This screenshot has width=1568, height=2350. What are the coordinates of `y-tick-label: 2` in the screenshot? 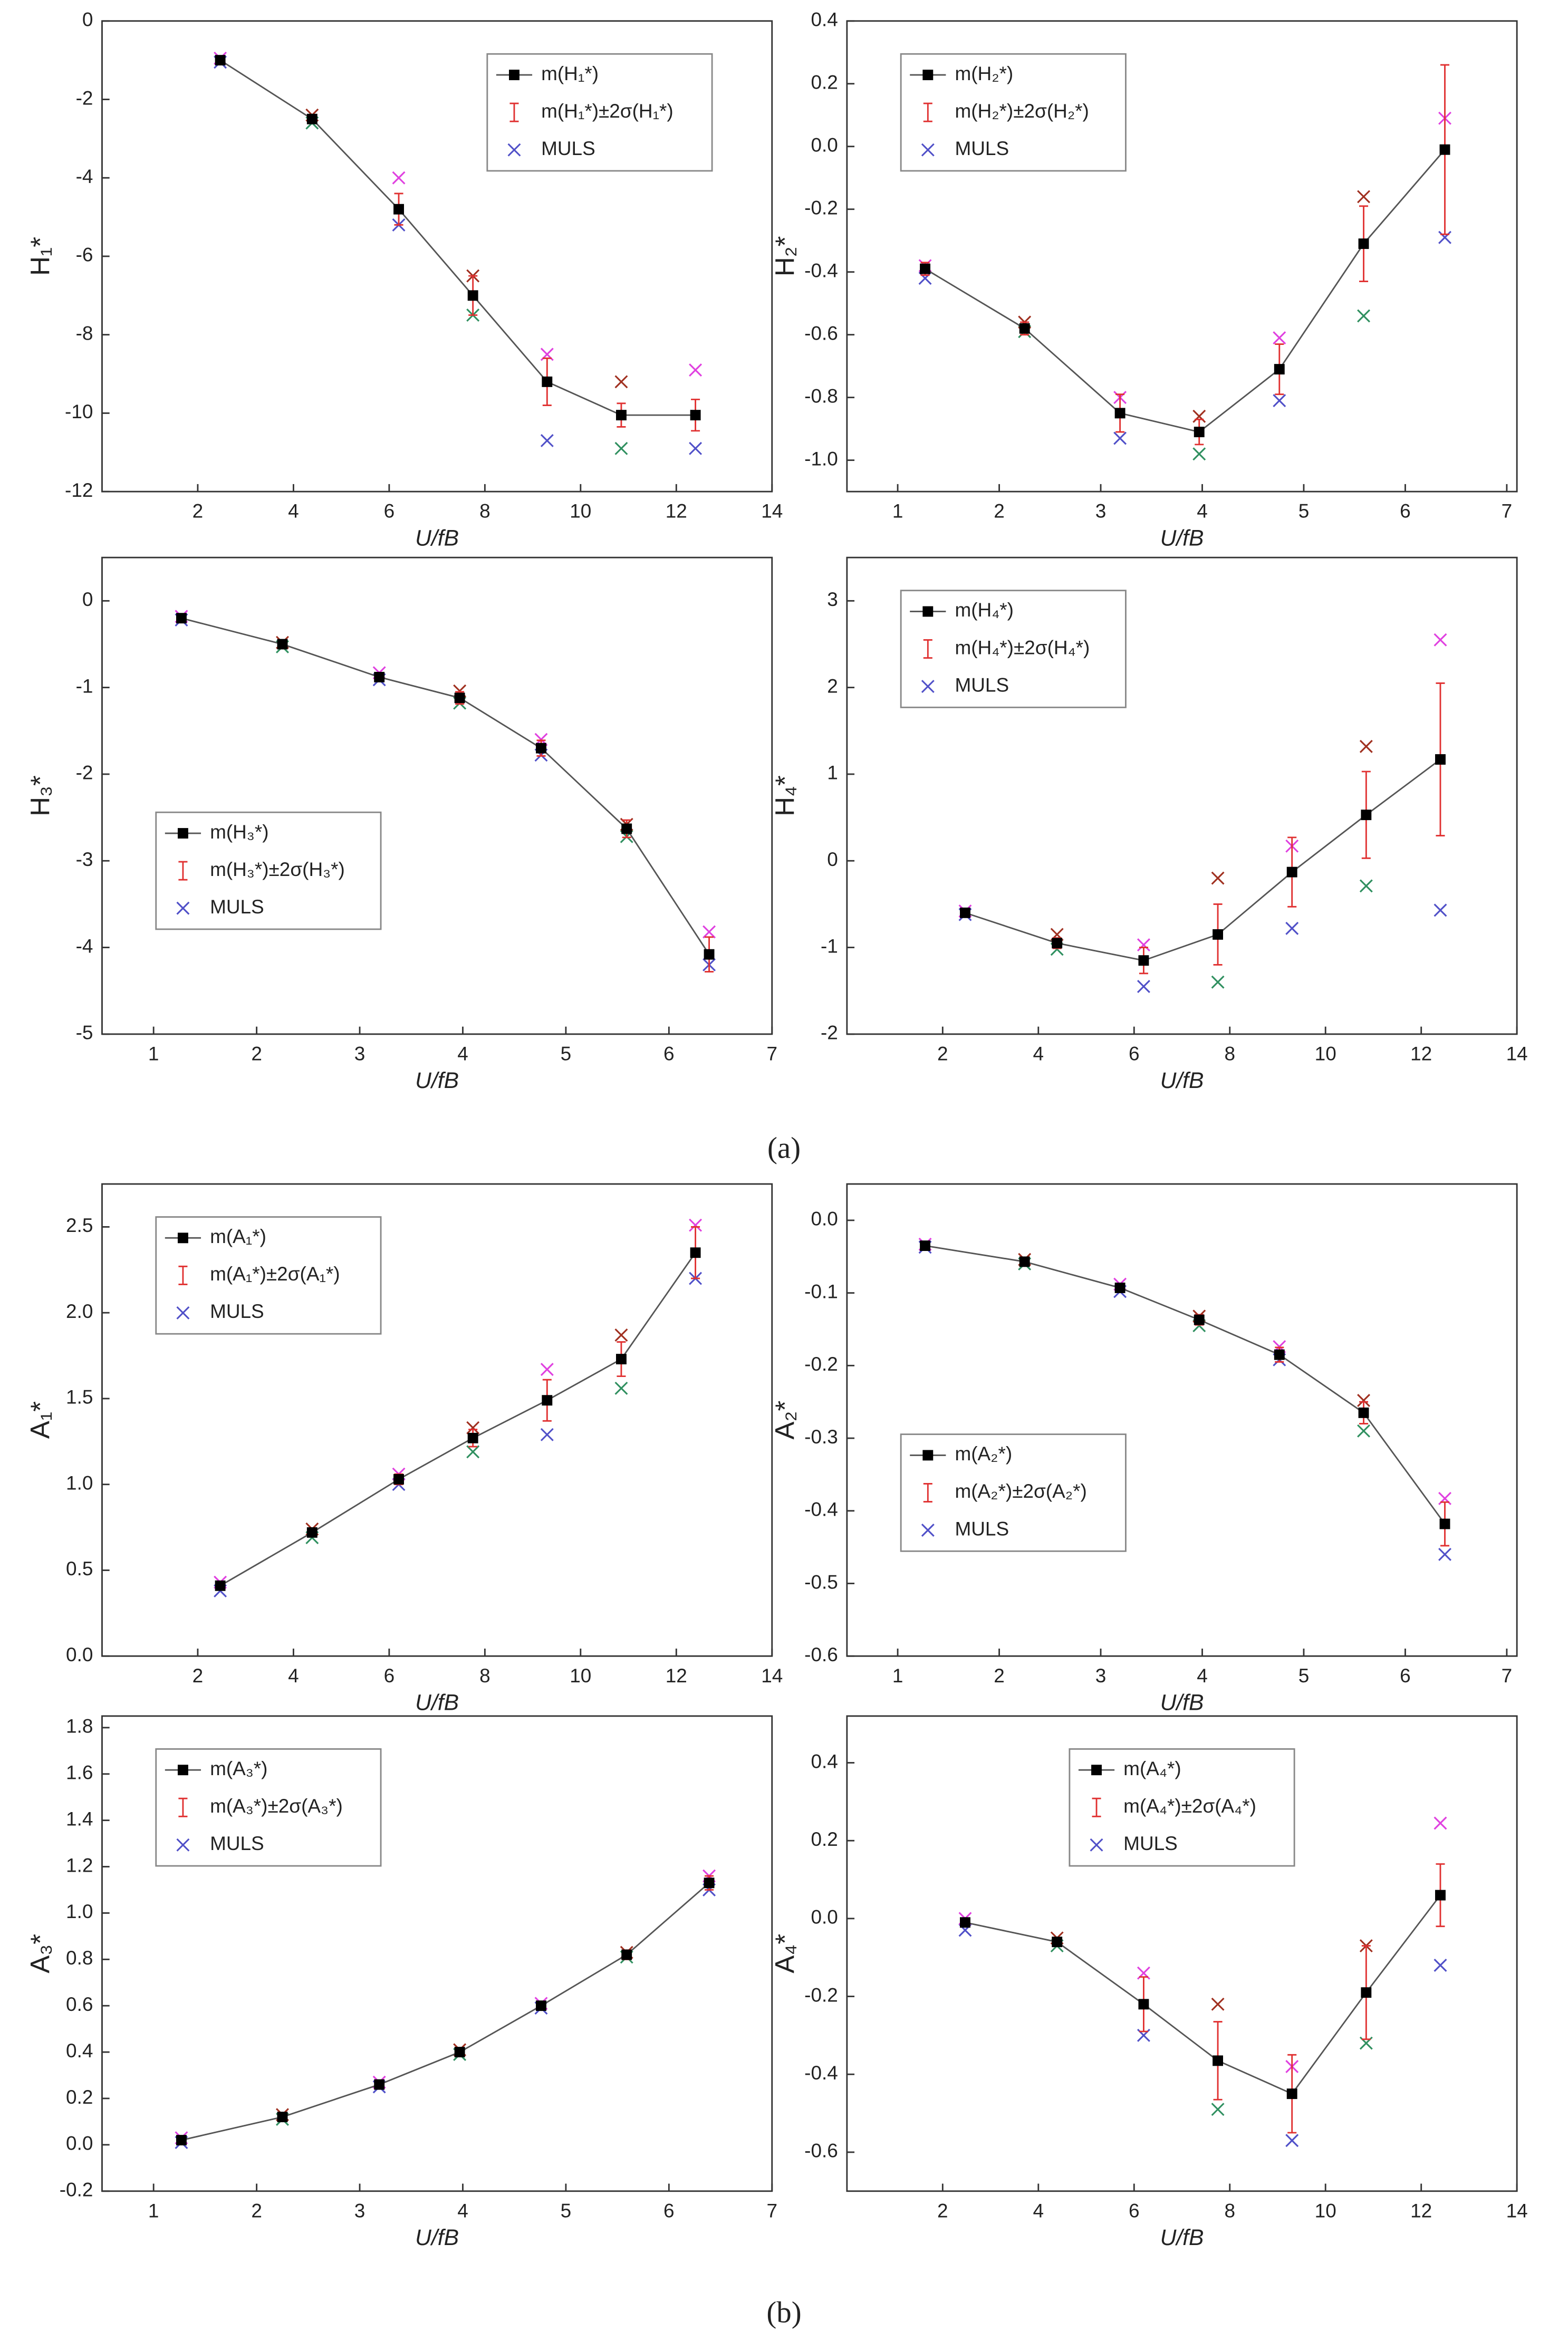 It's located at (833, 686).